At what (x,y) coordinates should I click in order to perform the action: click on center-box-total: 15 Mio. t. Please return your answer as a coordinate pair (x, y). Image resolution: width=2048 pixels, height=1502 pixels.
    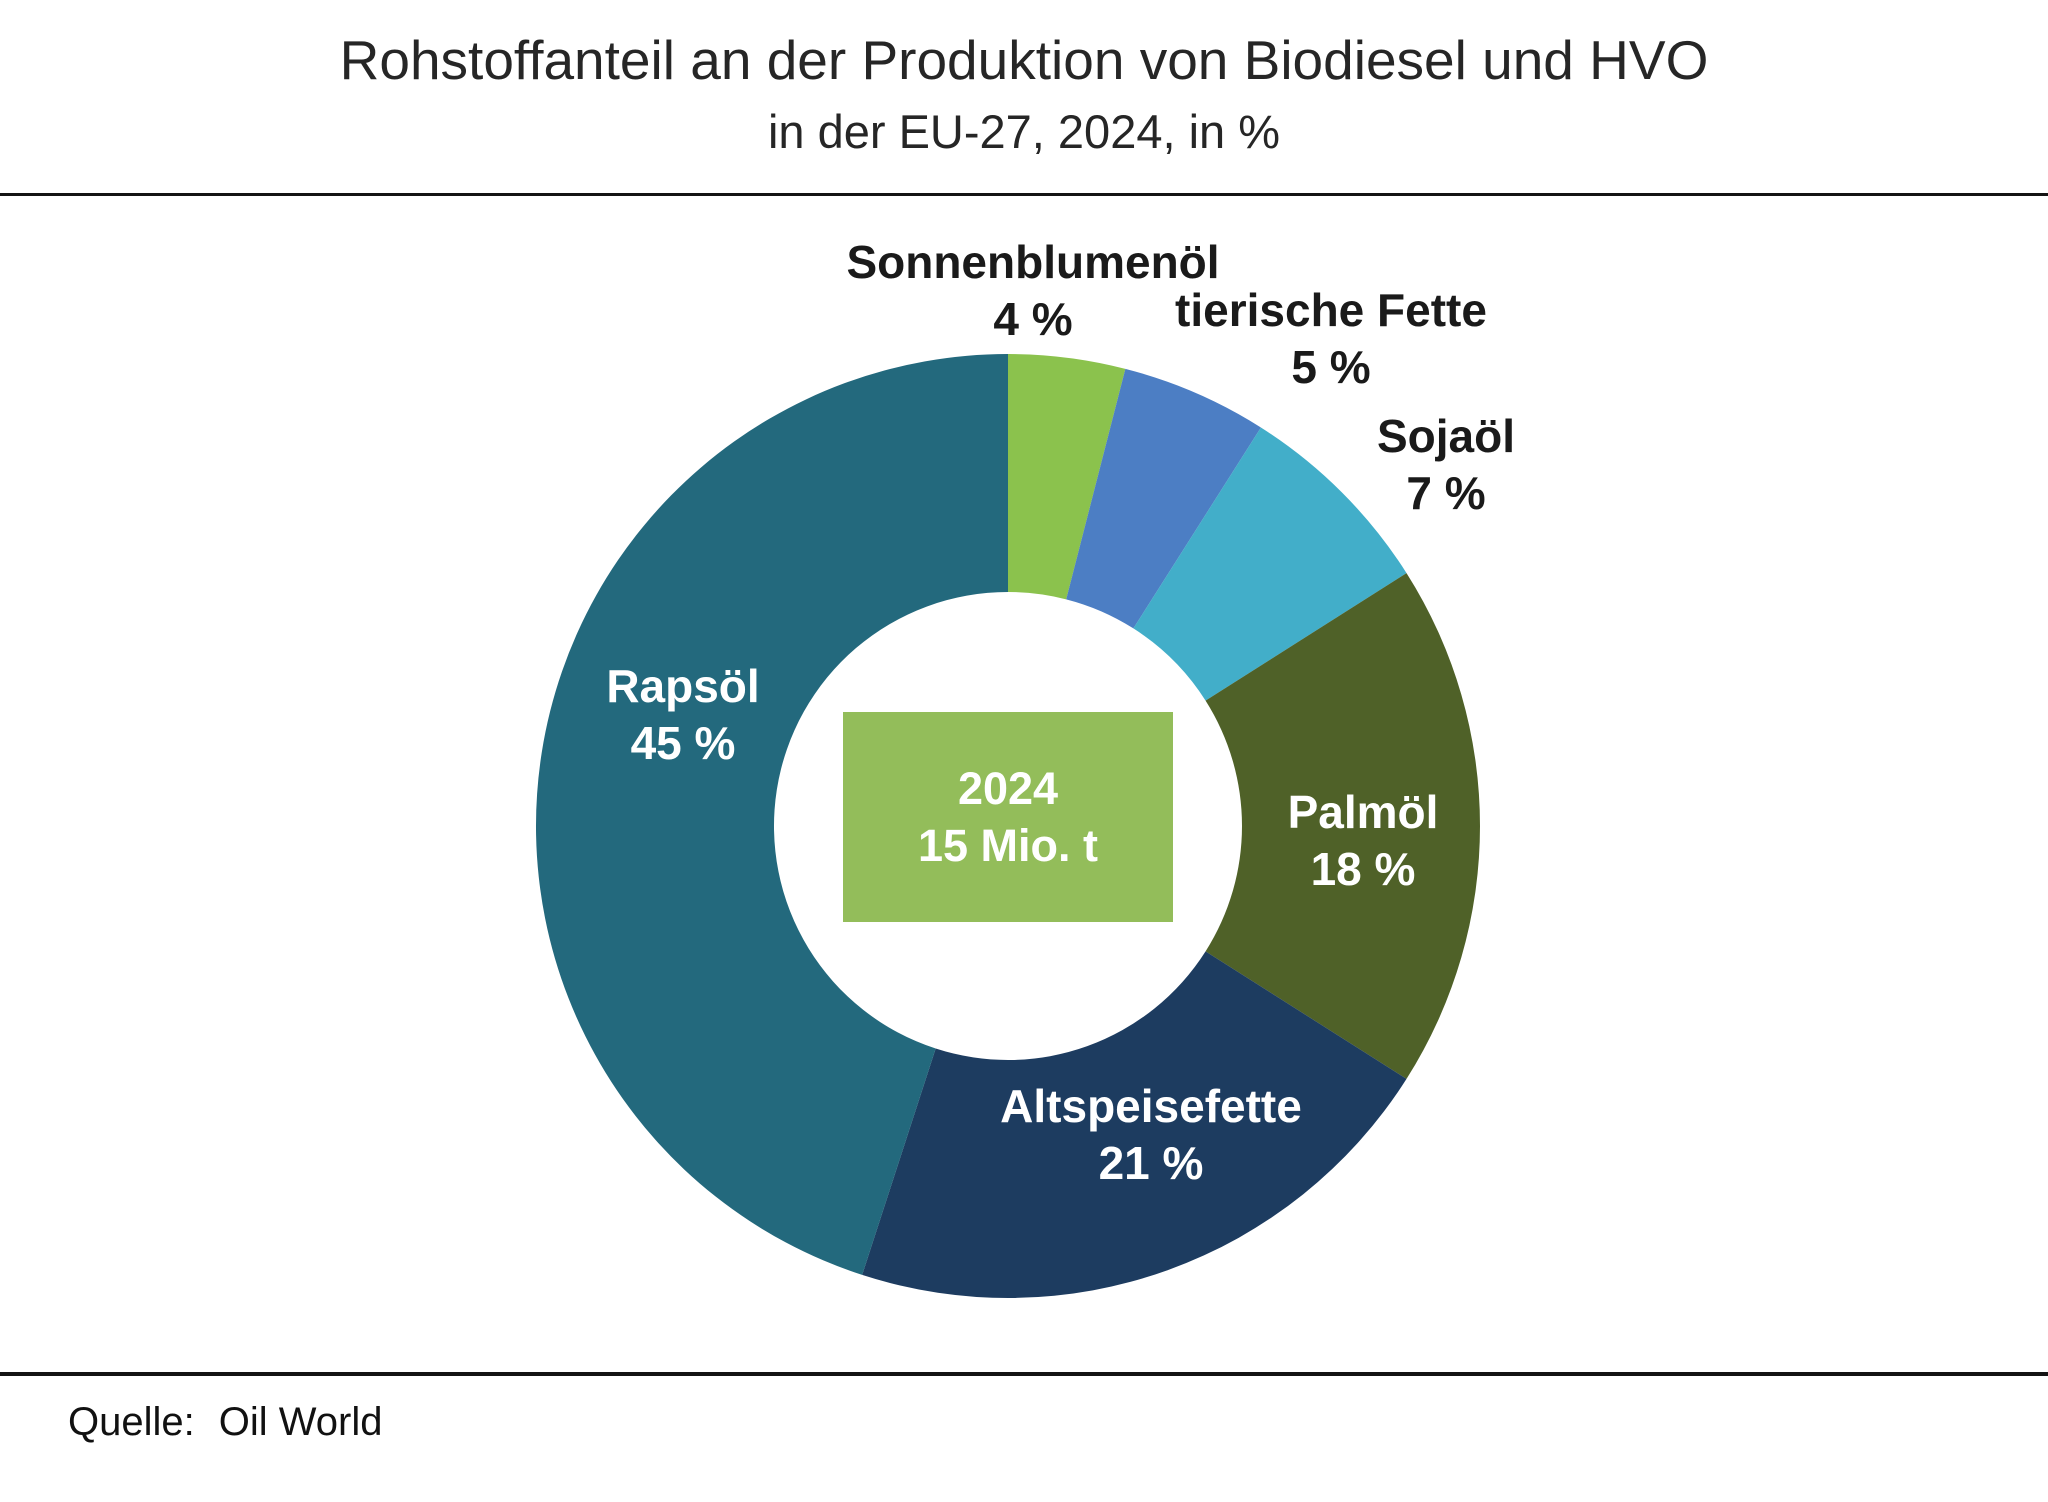
    Looking at the image, I should click on (1008, 845).